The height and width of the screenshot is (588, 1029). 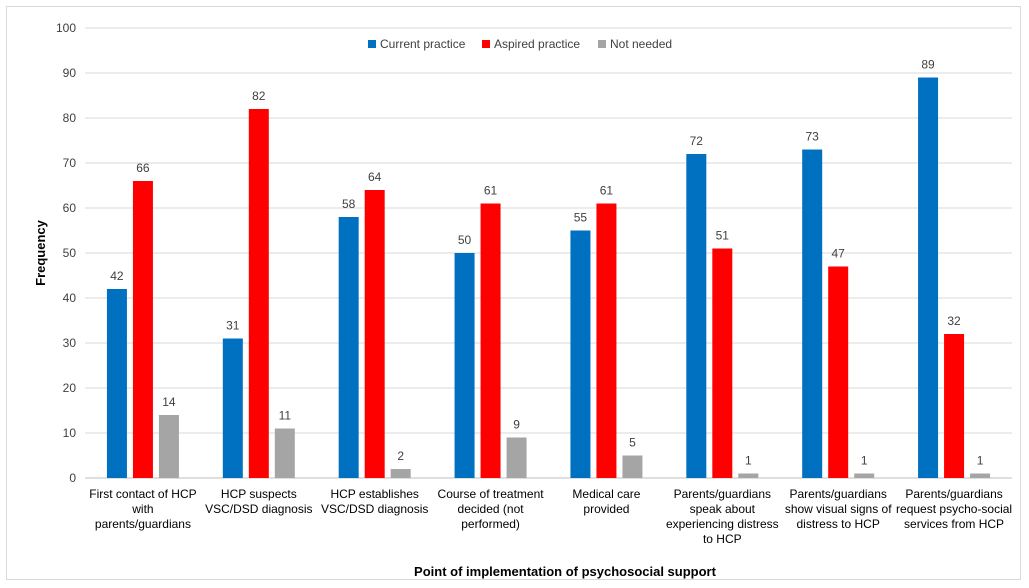 What do you see at coordinates (70, 253) in the screenshot?
I see `y-tick-label: 50` at bounding box center [70, 253].